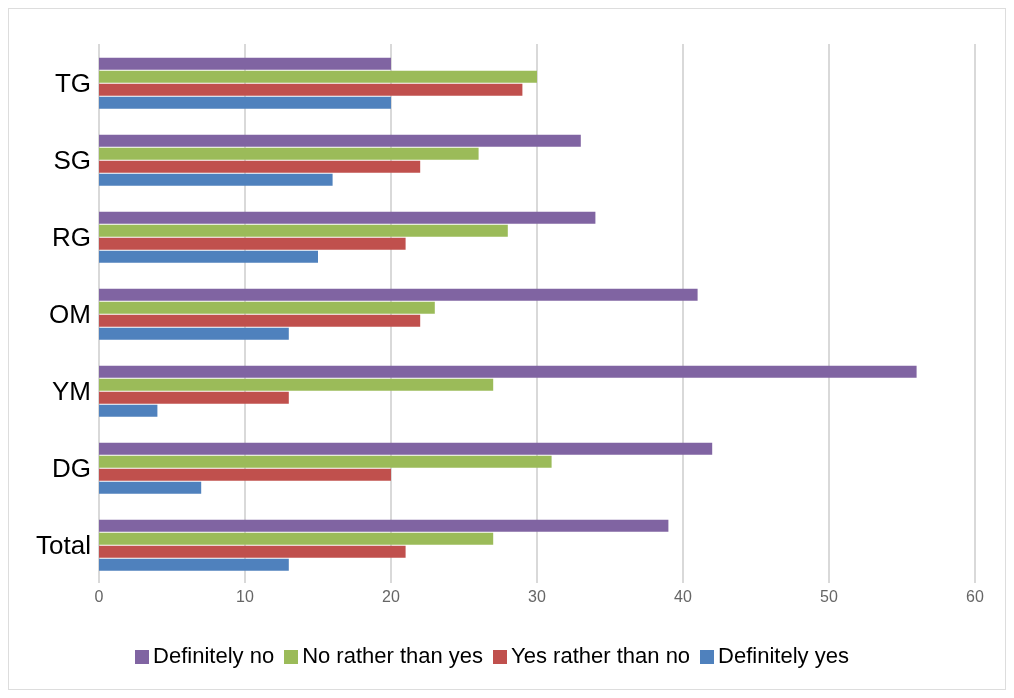 Image resolution: width=1014 pixels, height=698 pixels. I want to click on x-tick-label: 50, so click(829, 597).